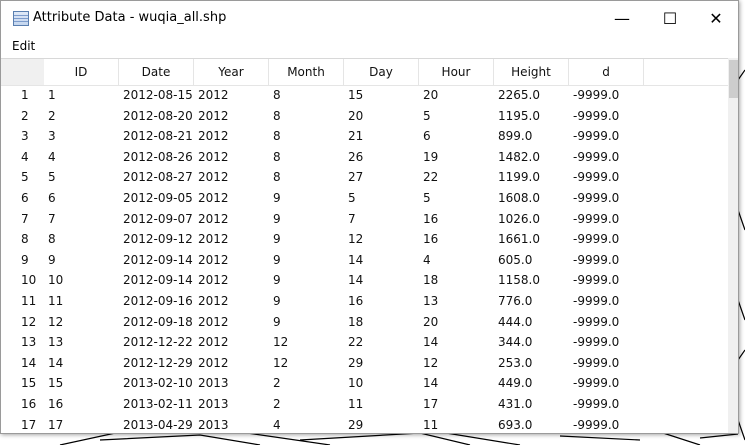 The image size is (745, 445). What do you see at coordinates (277, 383) in the screenshot?
I see `cell-month: 2` at bounding box center [277, 383].